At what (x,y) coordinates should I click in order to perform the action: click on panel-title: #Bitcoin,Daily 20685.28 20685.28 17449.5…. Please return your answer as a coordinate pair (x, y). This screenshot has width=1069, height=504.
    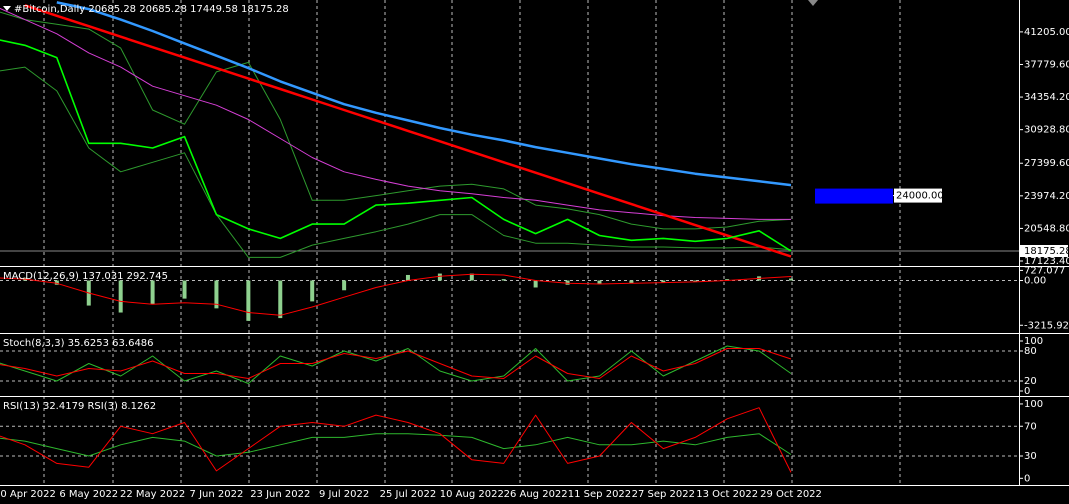
    Looking at the image, I should click on (151, 9).